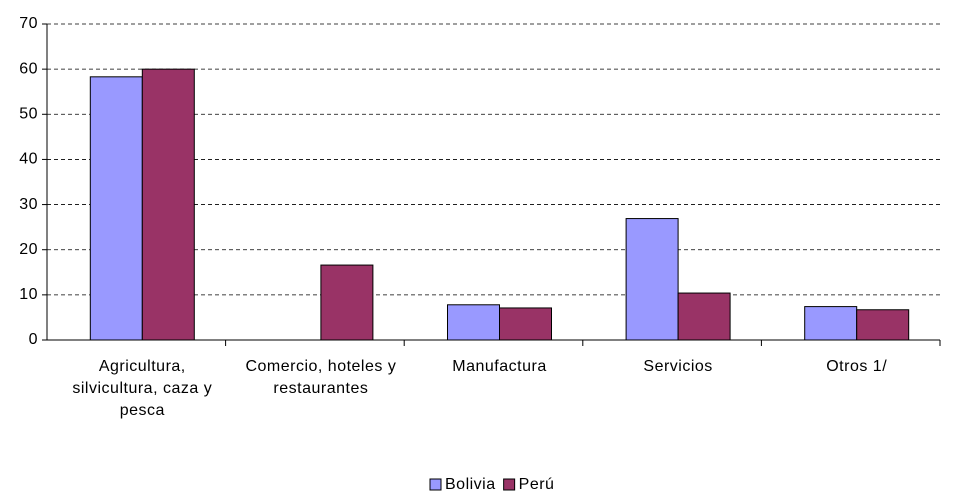 The width and height of the screenshot is (955, 491). What do you see at coordinates (678, 366) in the screenshot?
I see `x-tick-label: Servicios` at bounding box center [678, 366].